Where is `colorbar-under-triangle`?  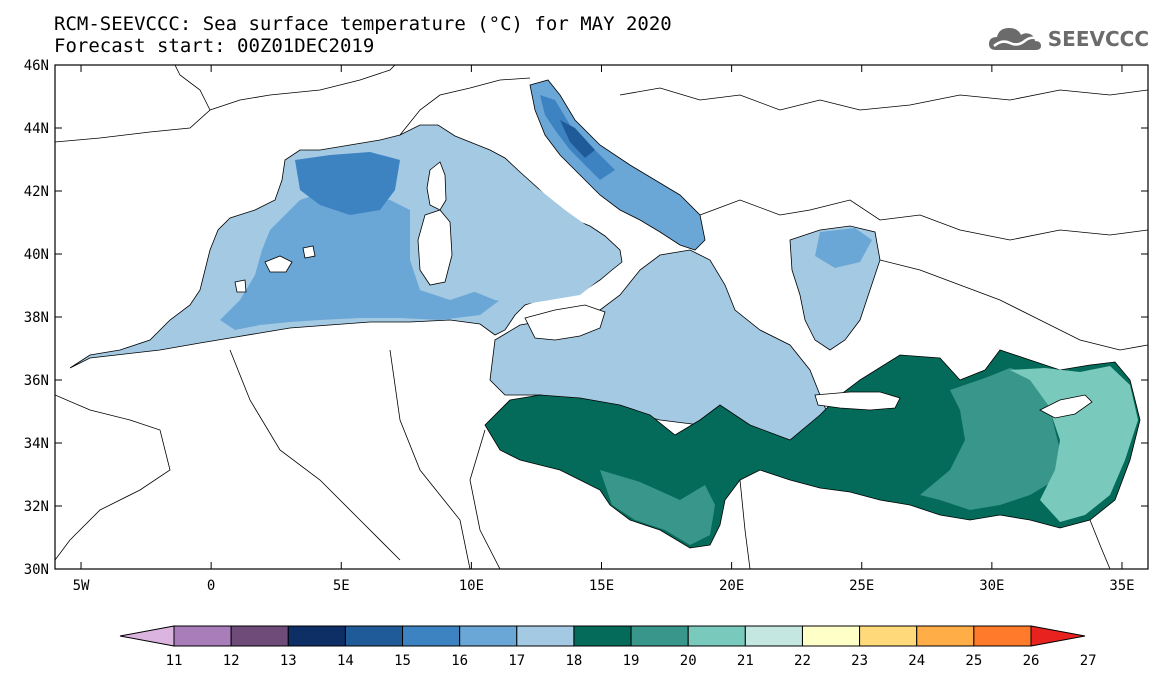
colorbar-under-triangle is located at coordinates (147, 636).